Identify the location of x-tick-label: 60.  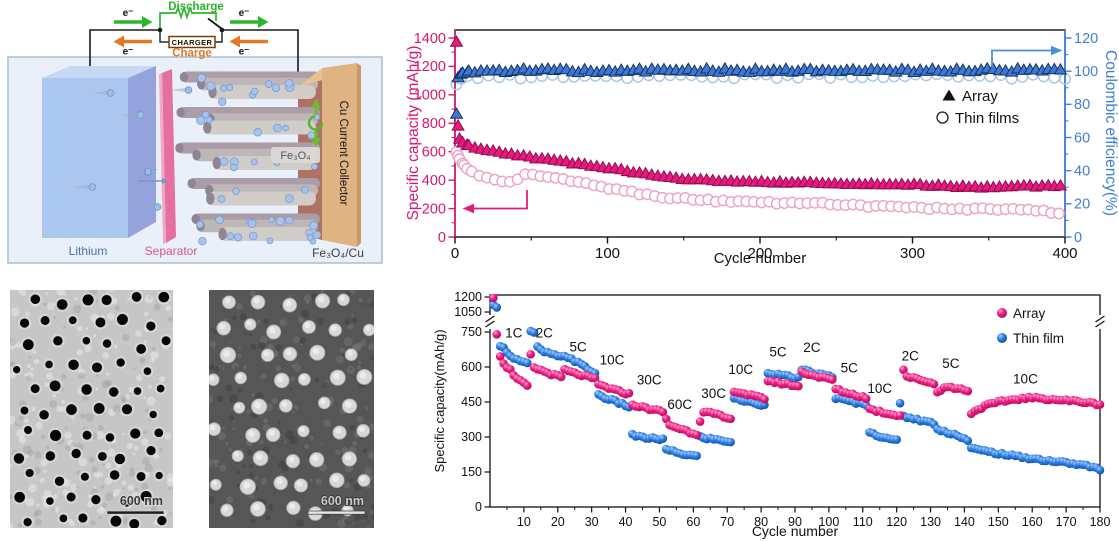
(693, 522).